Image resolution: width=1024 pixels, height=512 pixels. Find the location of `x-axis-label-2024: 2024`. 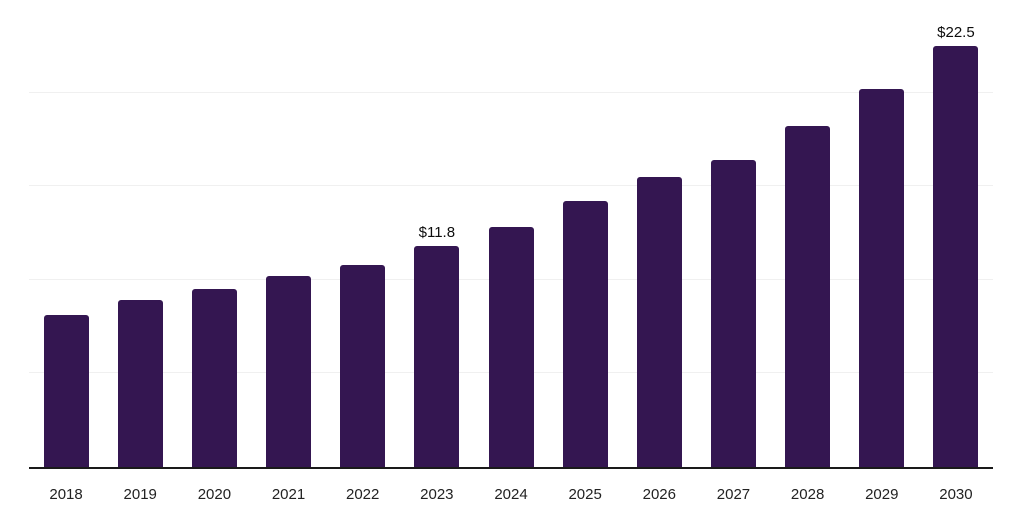

x-axis-label-2024: 2024 is located at coordinates (511, 494).